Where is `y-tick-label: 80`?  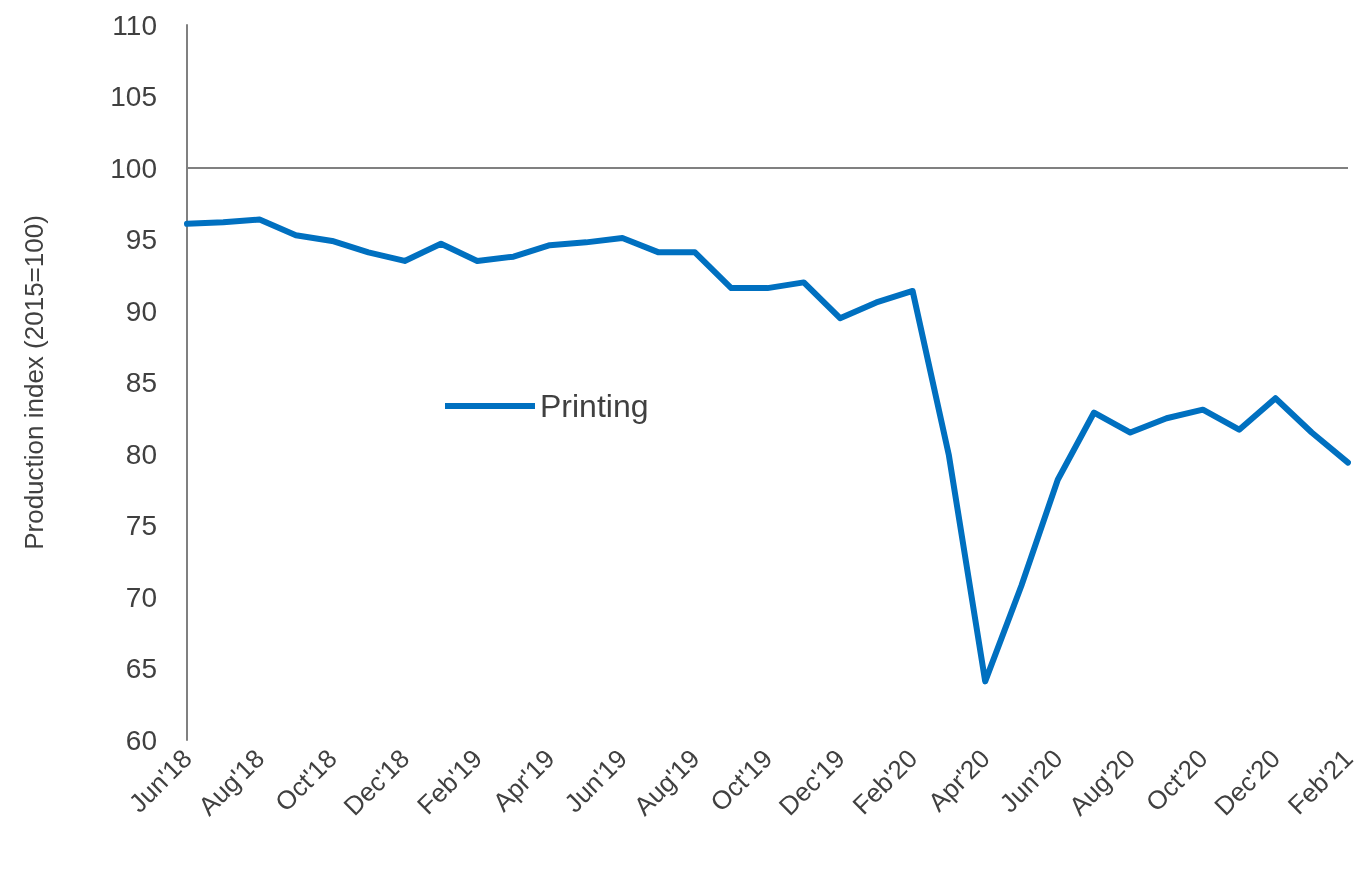 y-tick-label: 80 is located at coordinates (141, 454).